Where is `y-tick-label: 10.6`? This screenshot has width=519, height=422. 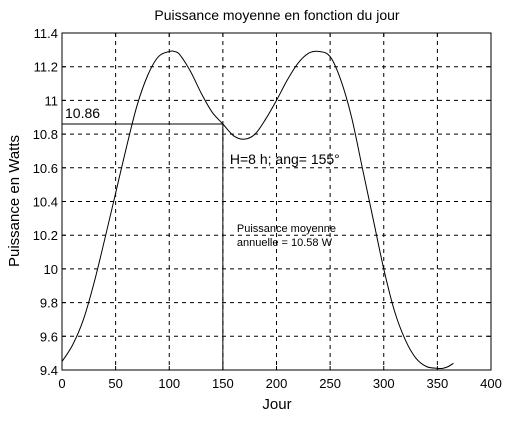
y-tick-label: 10.6 is located at coordinates (45, 168).